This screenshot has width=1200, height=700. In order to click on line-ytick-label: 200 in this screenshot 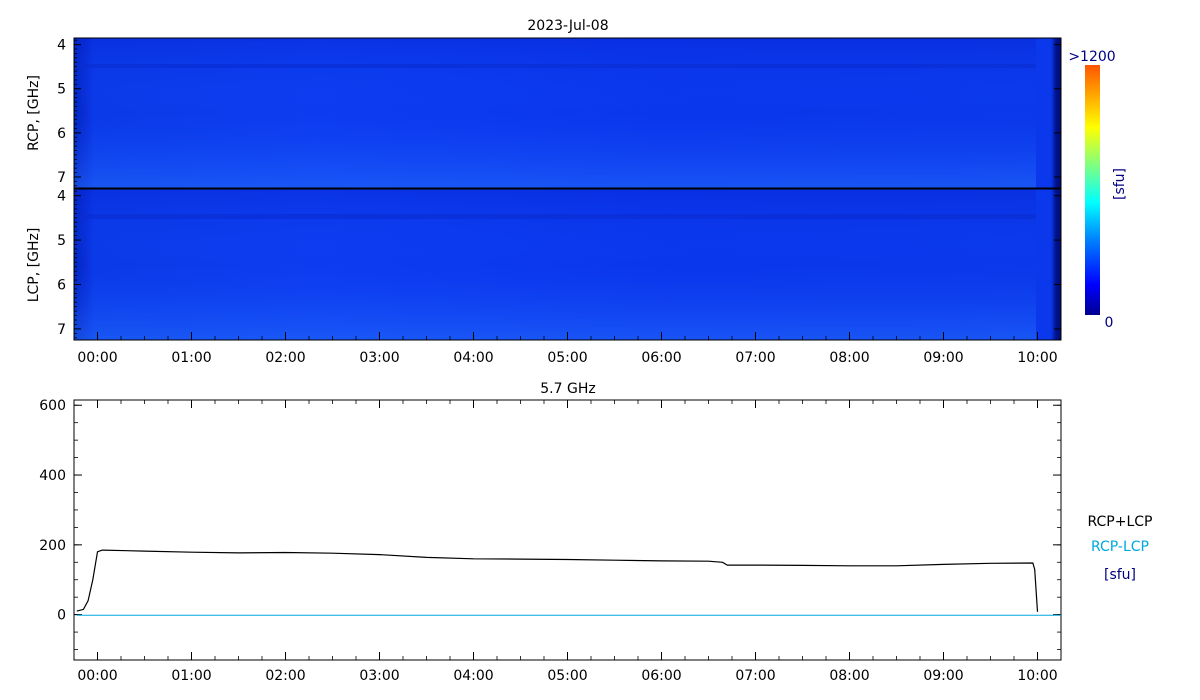, I will do `click(52, 546)`.